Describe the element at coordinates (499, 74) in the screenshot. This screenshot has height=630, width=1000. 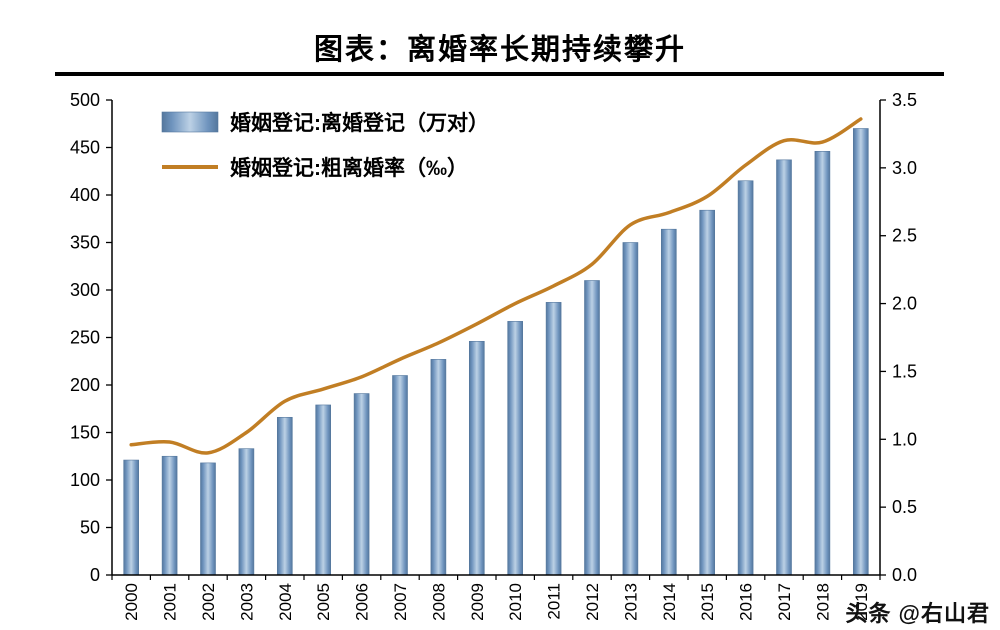
I see `title-divider` at that location.